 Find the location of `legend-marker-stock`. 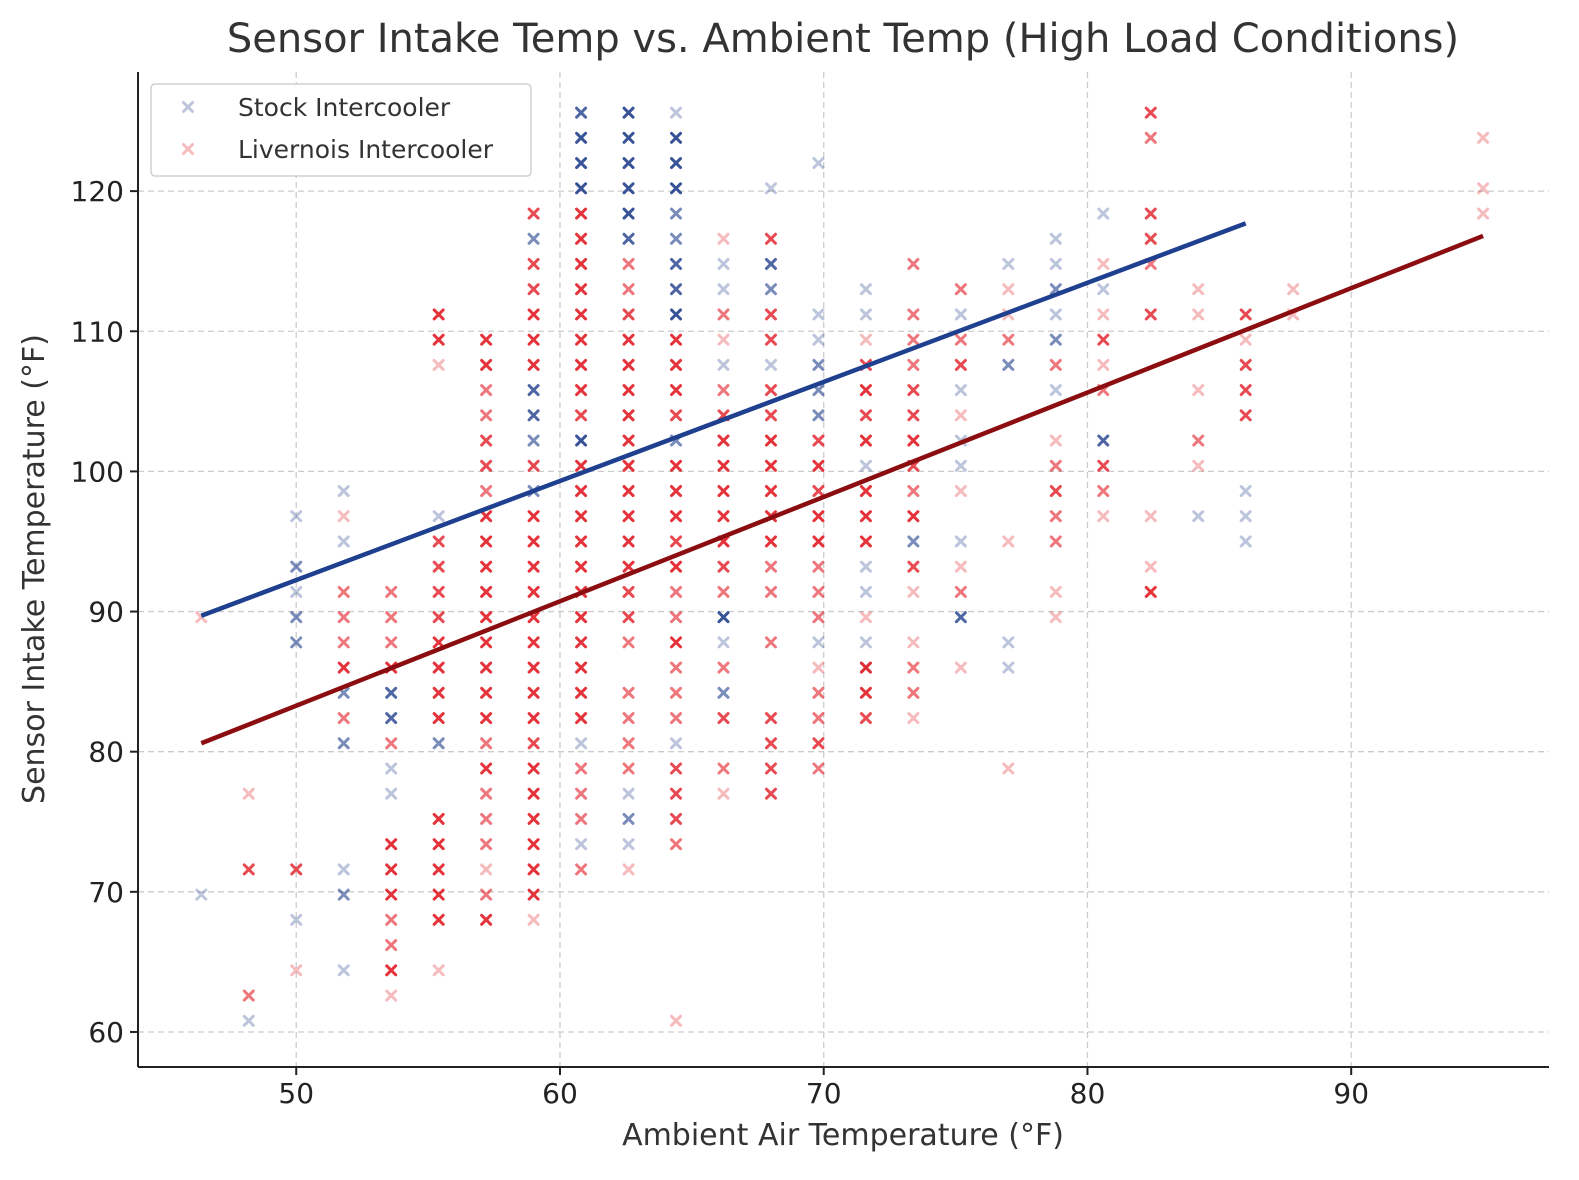

legend-marker-stock is located at coordinates (188, 107).